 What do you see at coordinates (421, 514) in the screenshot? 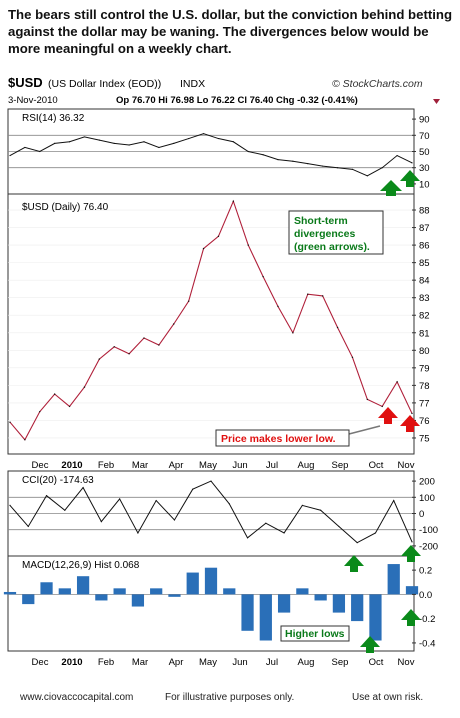
I see `y-tick-label: 0` at bounding box center [421, 514].